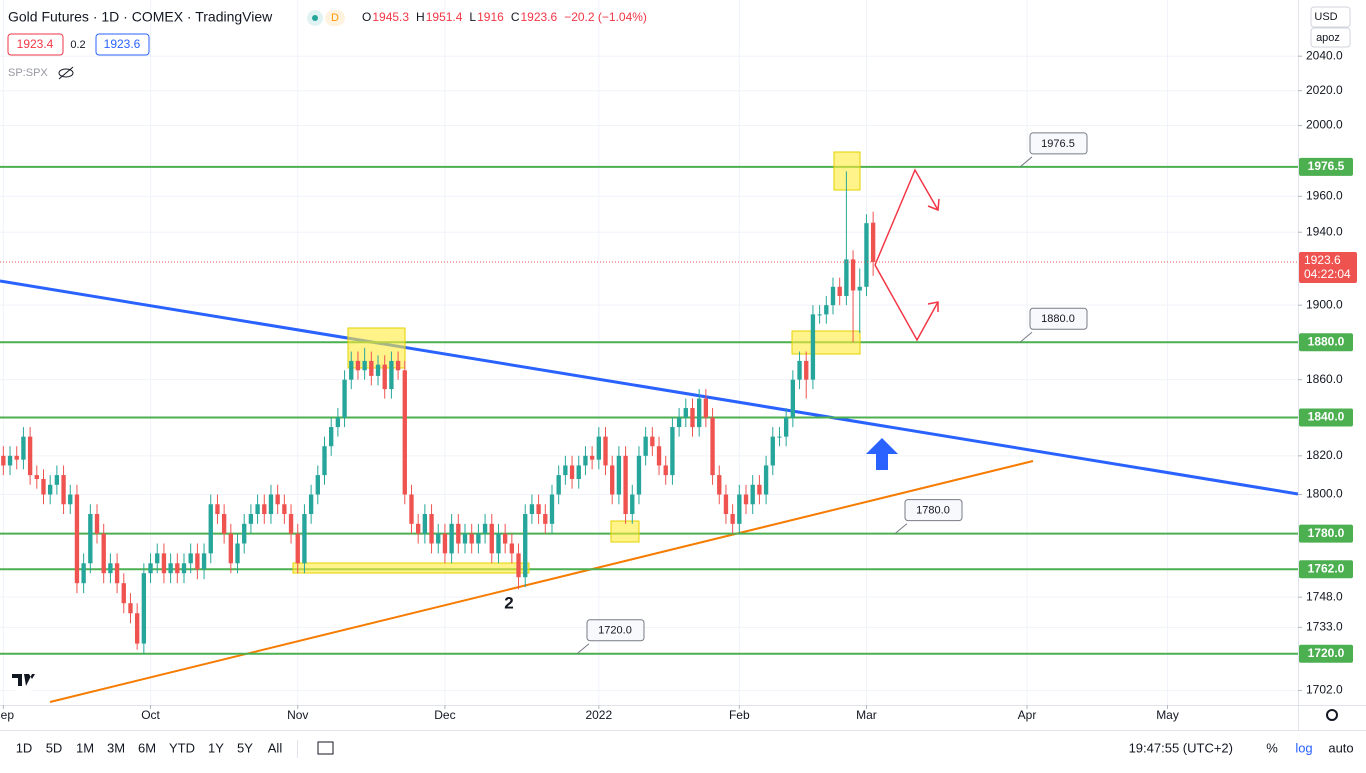  I want to click on buy-price: 1923.6, so click(122, 44).